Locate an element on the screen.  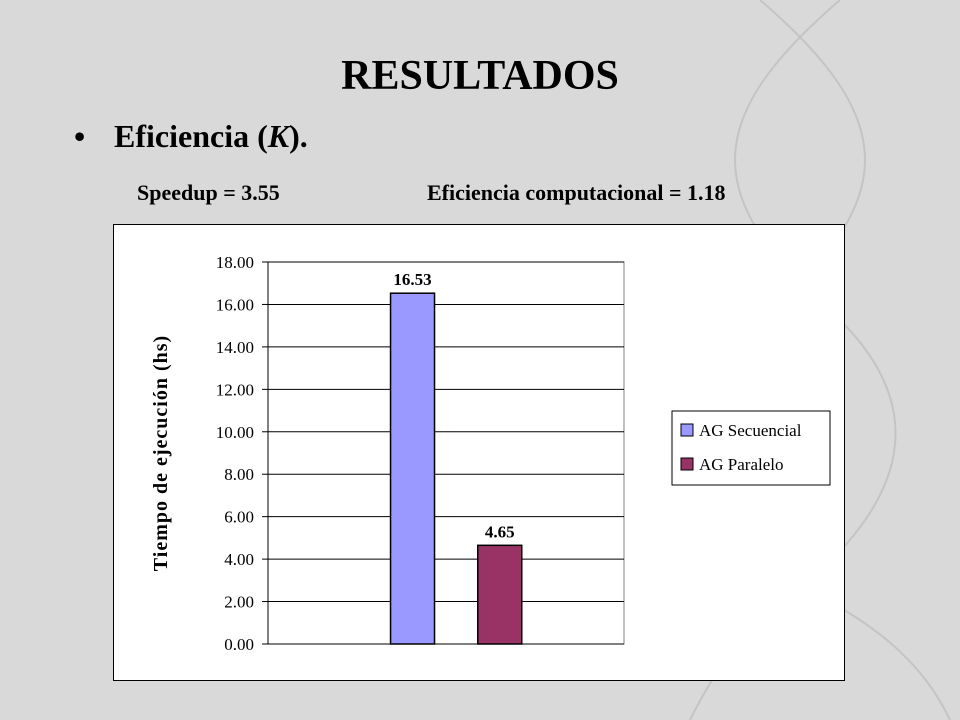
efficiency-label: Eficiencia computacional = 1.18 is located at coordinates (576, 192).